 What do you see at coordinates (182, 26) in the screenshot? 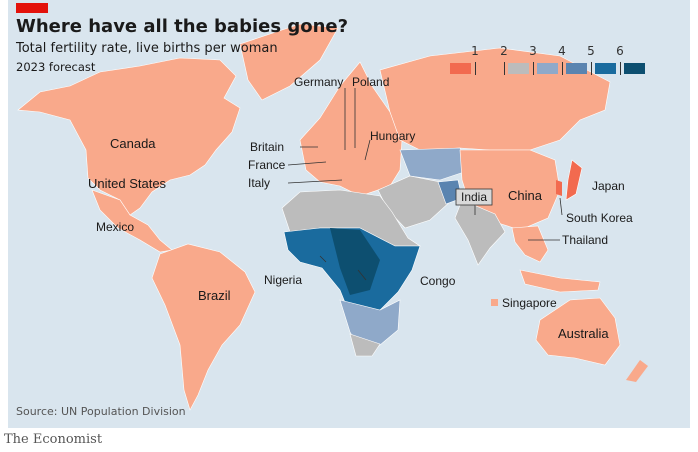
I see `chart-title: Where have all the babies gone?` at bounding box center [182, 26].